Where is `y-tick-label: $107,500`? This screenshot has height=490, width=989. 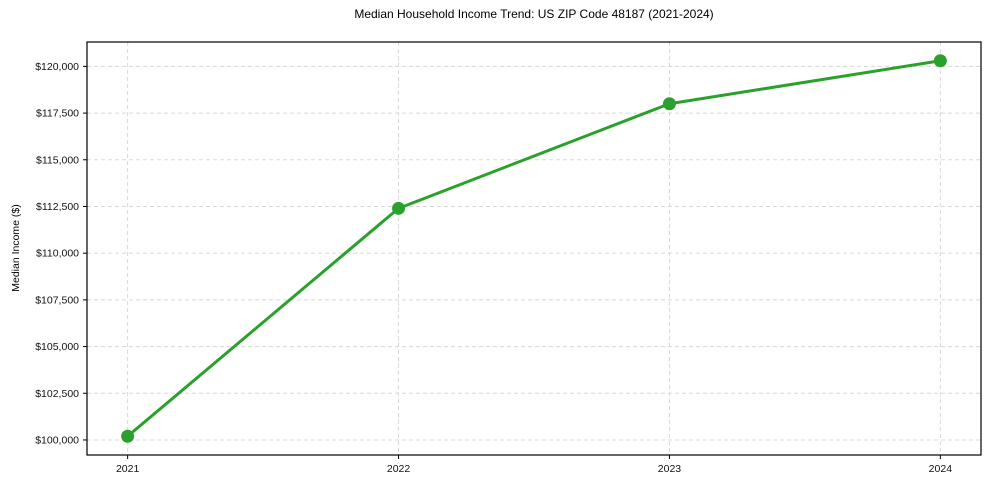
y-tick-label: $107,500 is located at coordinates (57, 300).